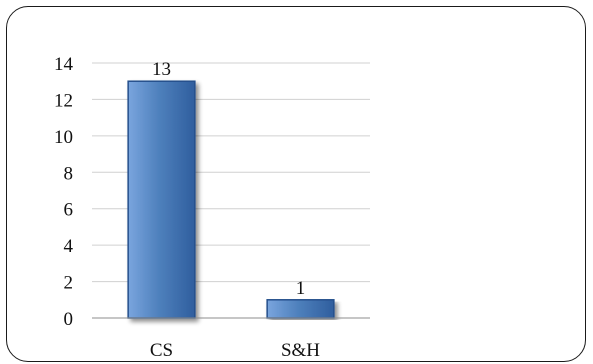 Image resolution: width=593 pixels, height=364 pixels. What do you see at coordinates (235, 350) in the screenshot?
I see `x-axis-categories: CS S&H` at bounding box center [235, 350].